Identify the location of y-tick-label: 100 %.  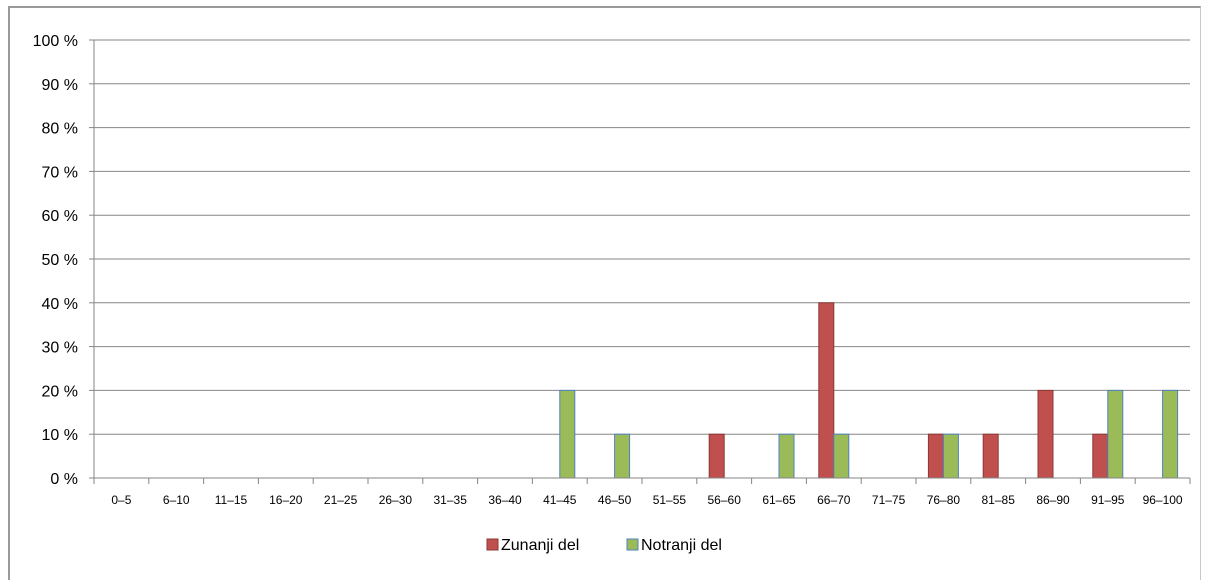
(55, 41).